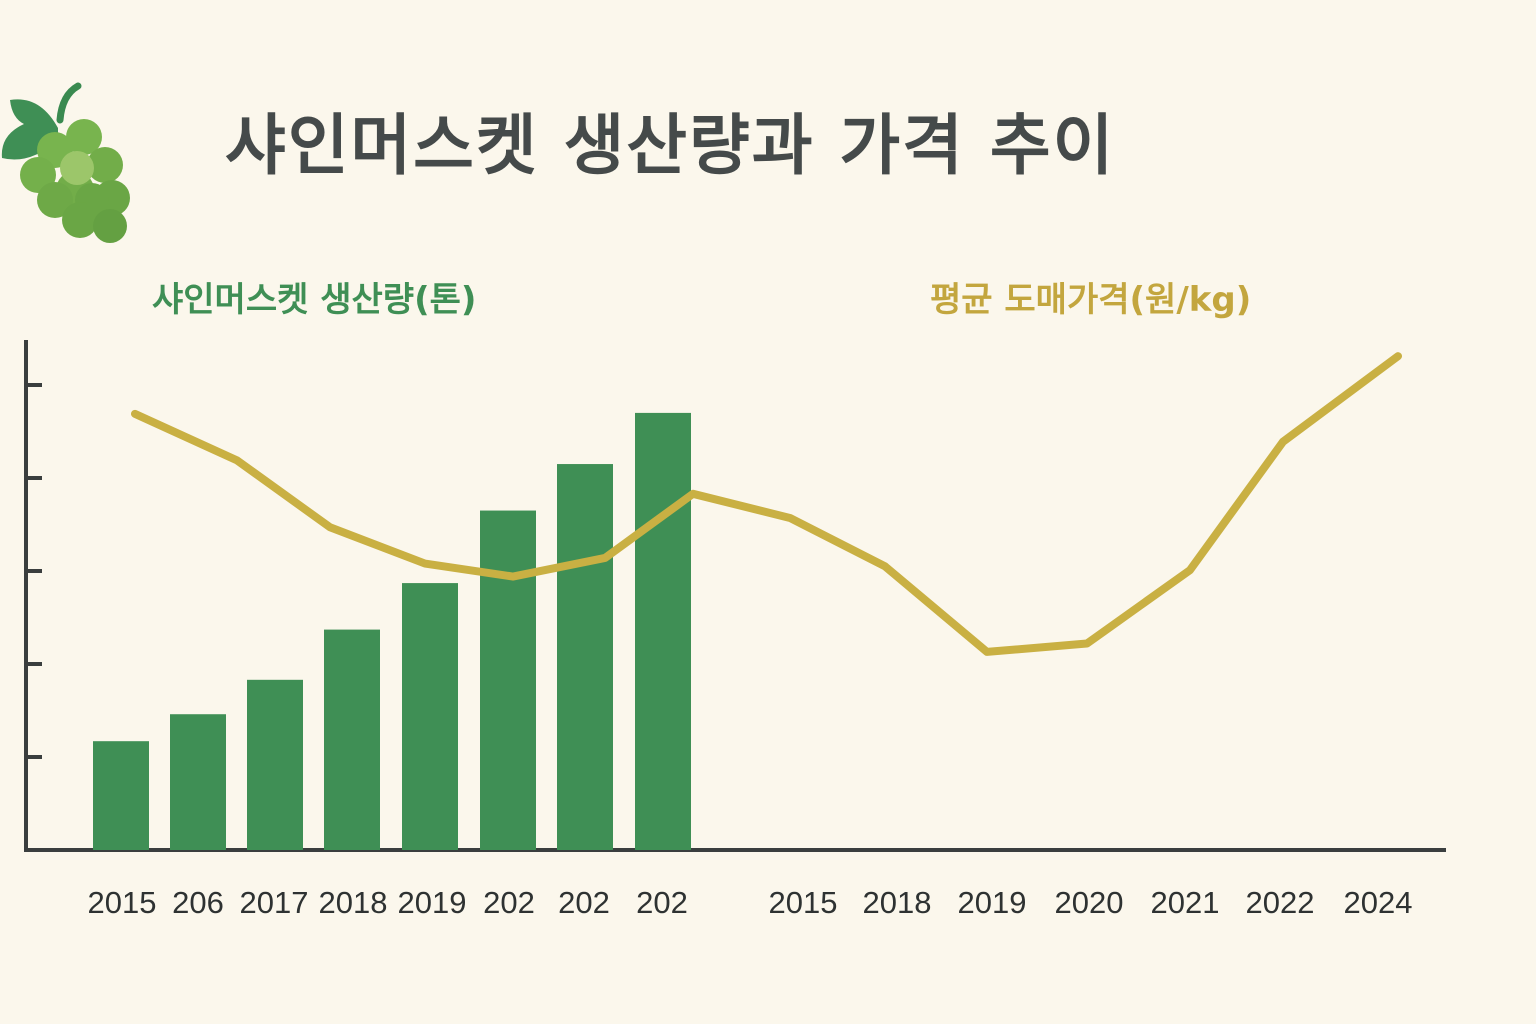 This screenshot has height=1024, width=1536. I want to click on x-tick-label: 2022, so click(1280, 902).